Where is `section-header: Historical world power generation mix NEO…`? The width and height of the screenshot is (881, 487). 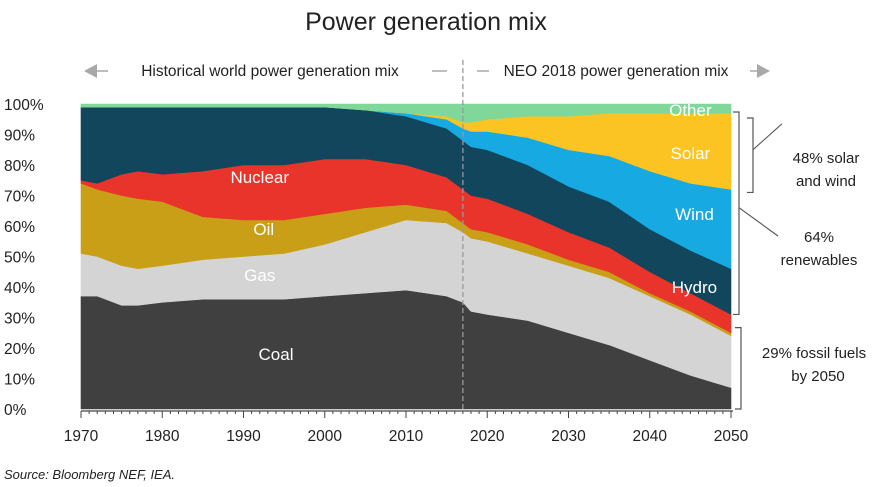 section-header: Historical world power generation mix NEO… is located at coordinates (427, 71).